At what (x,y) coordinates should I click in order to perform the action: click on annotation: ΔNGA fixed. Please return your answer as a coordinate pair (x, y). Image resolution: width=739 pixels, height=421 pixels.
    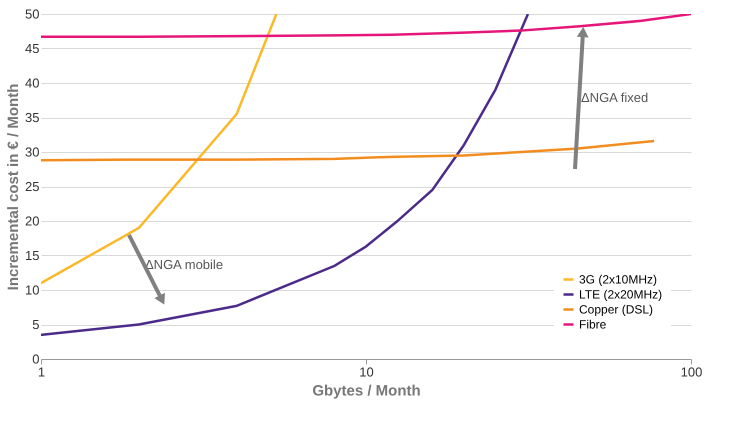
    Looking at the image, I should click on (614, 97).